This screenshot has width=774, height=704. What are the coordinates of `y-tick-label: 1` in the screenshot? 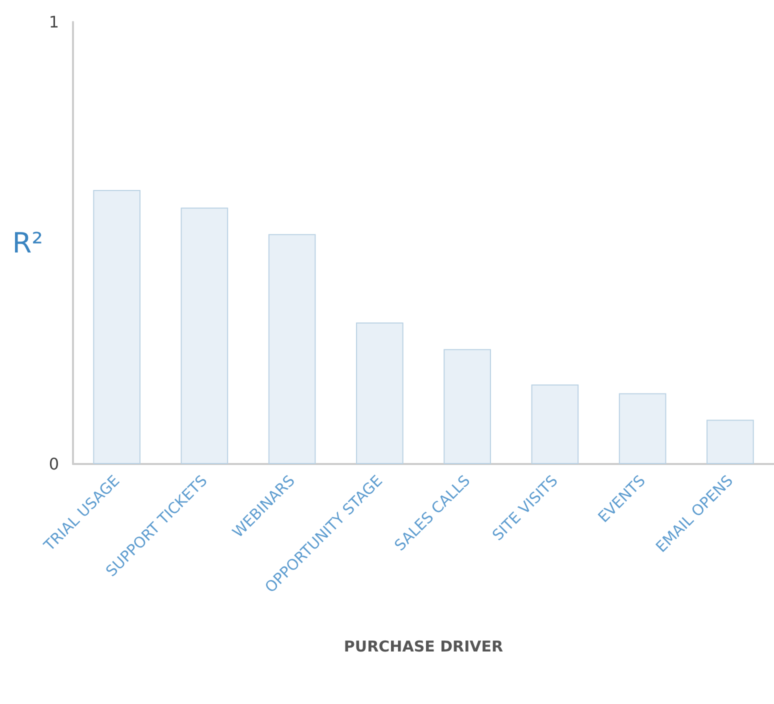 It's located at (53, 22).